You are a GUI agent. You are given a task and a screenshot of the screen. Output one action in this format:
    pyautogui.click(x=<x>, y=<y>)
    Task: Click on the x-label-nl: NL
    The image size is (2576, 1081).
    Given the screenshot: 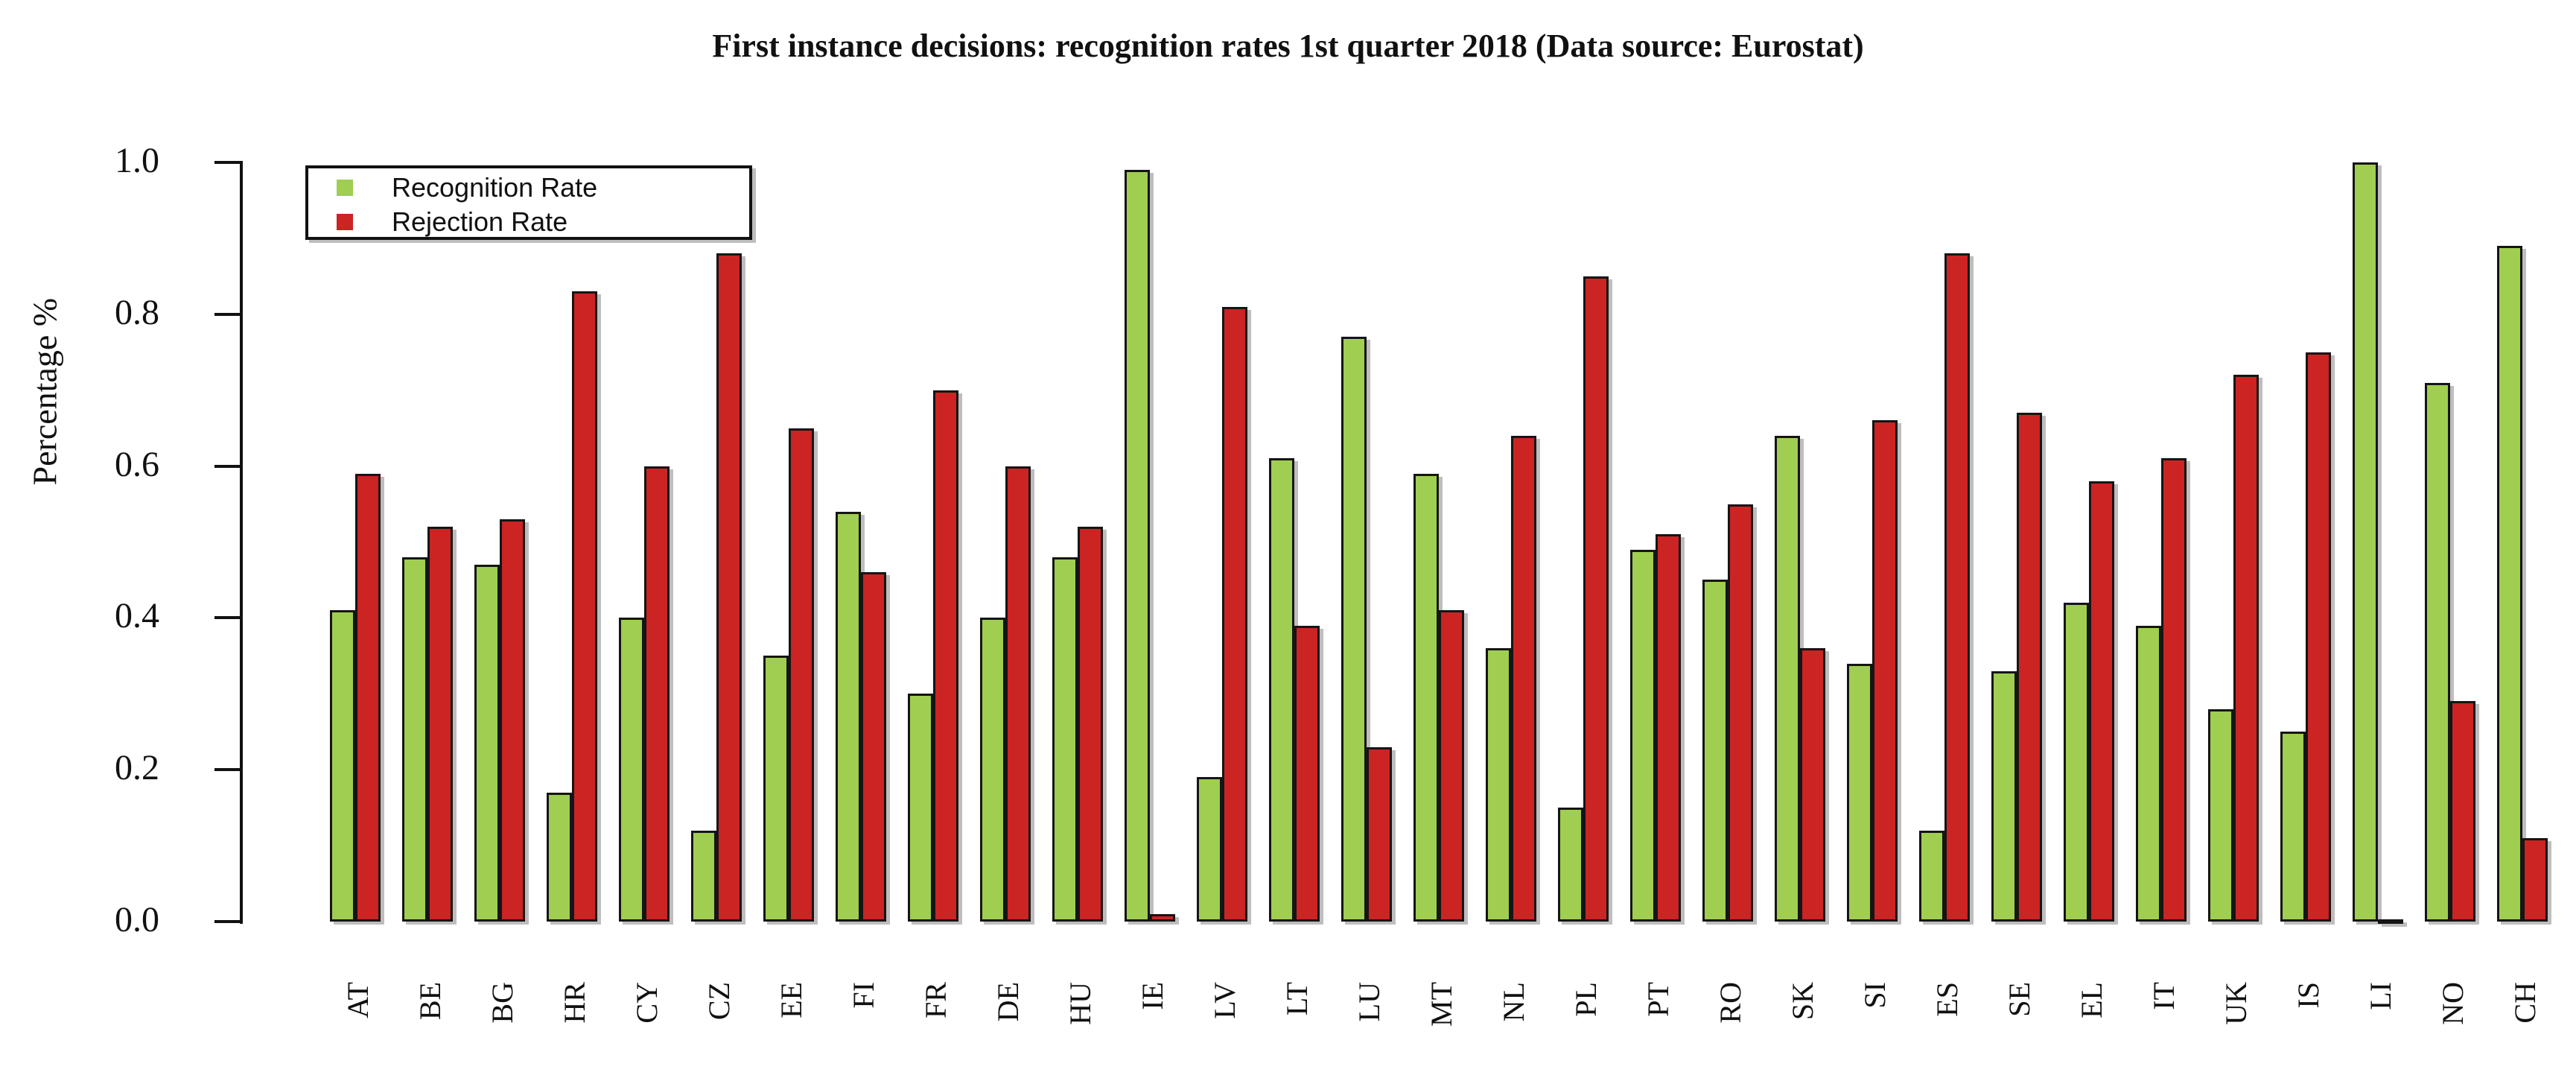 What is the action you would take?
    pyautogui.click(x=1513, y=1002)
    